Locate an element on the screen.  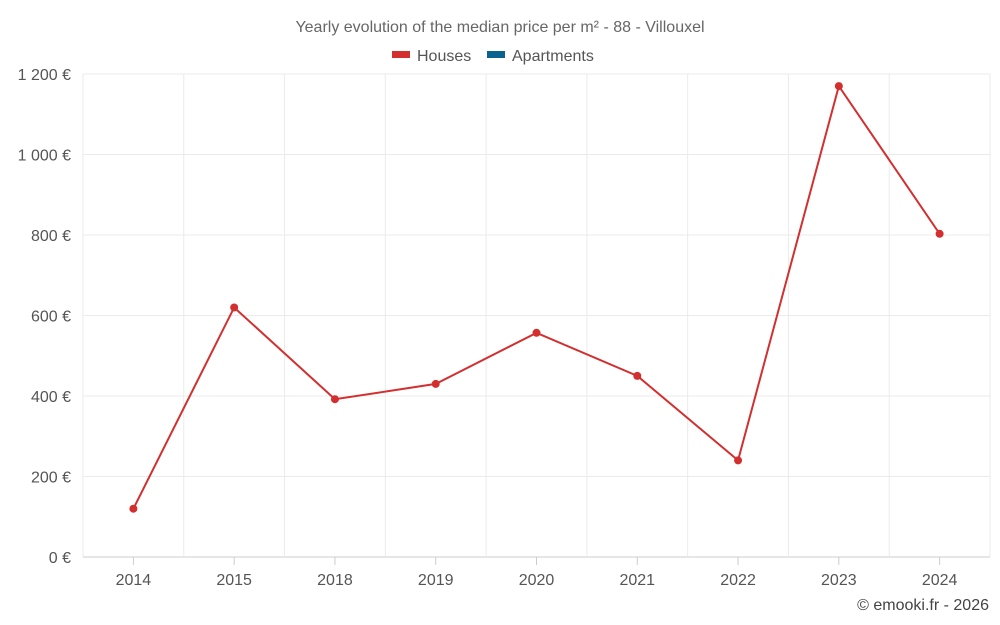
x-tick-label: 2019 is located at coordinates (436, 580).